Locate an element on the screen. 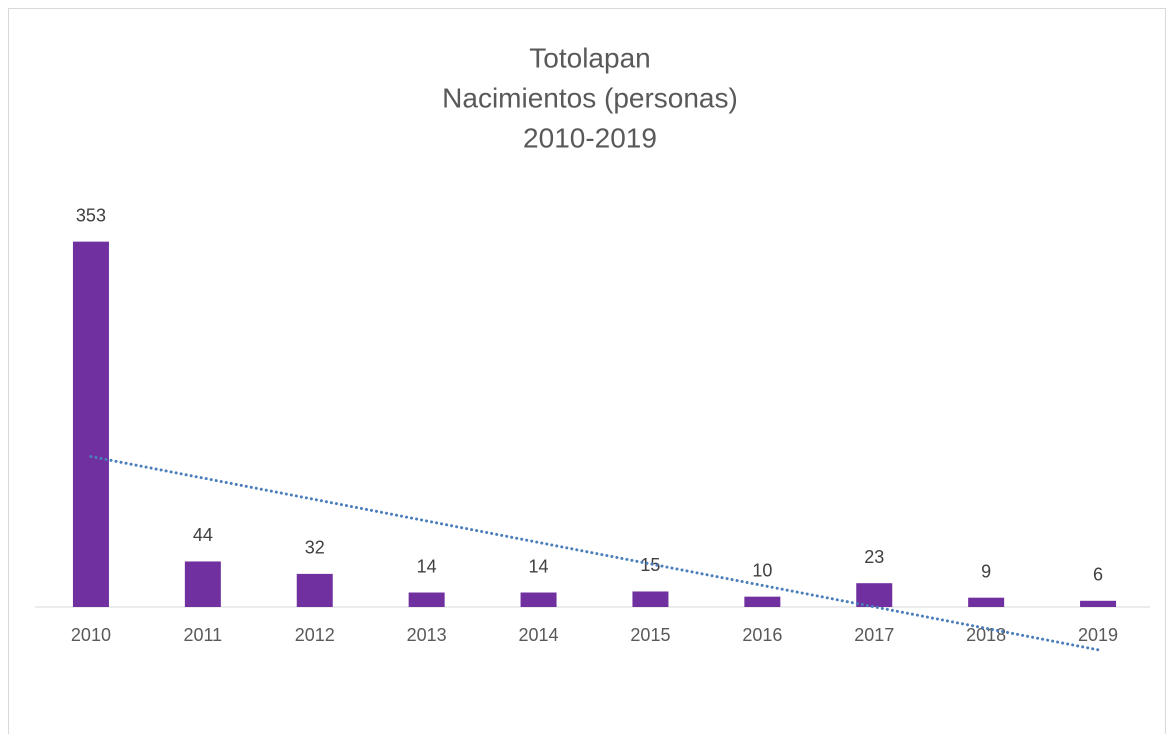 The height and width of the screenshot is (734, 1175). x-tick-label: 2012 is located at coordinates (315, 635).